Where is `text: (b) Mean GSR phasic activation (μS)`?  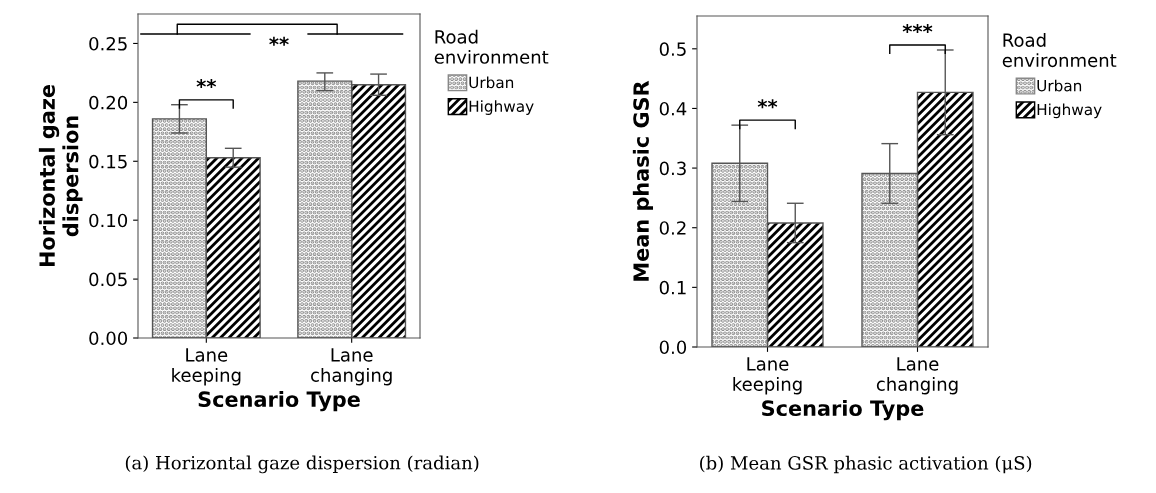
text: (b) Mean GSR phasic activation (μS) is located at coordinates (866, 464).